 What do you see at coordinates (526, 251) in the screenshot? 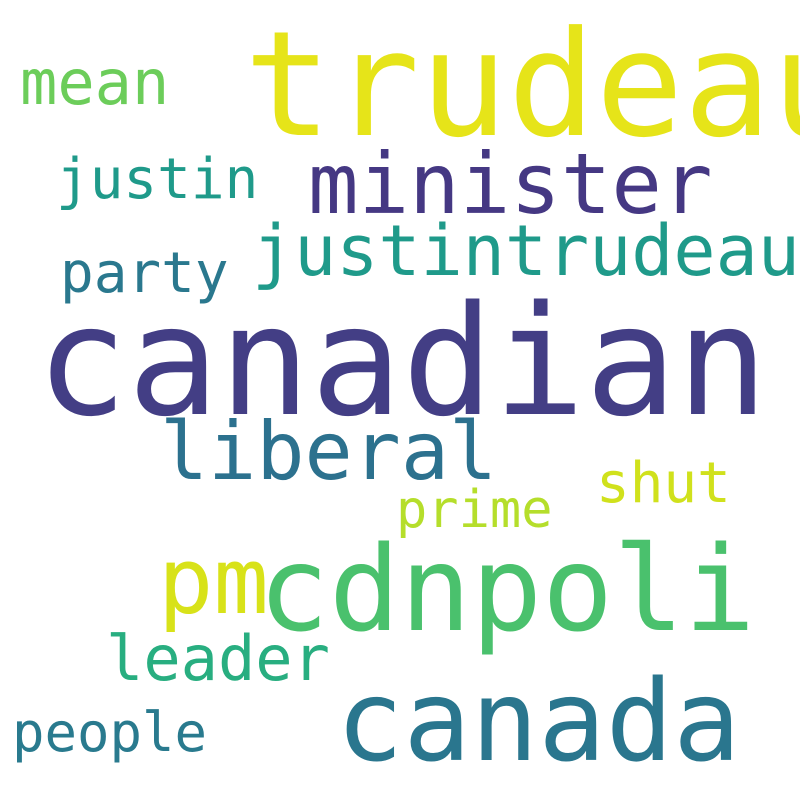
I see `word-justintrudeau: justintrudeau` at bounding box center [526, 251].